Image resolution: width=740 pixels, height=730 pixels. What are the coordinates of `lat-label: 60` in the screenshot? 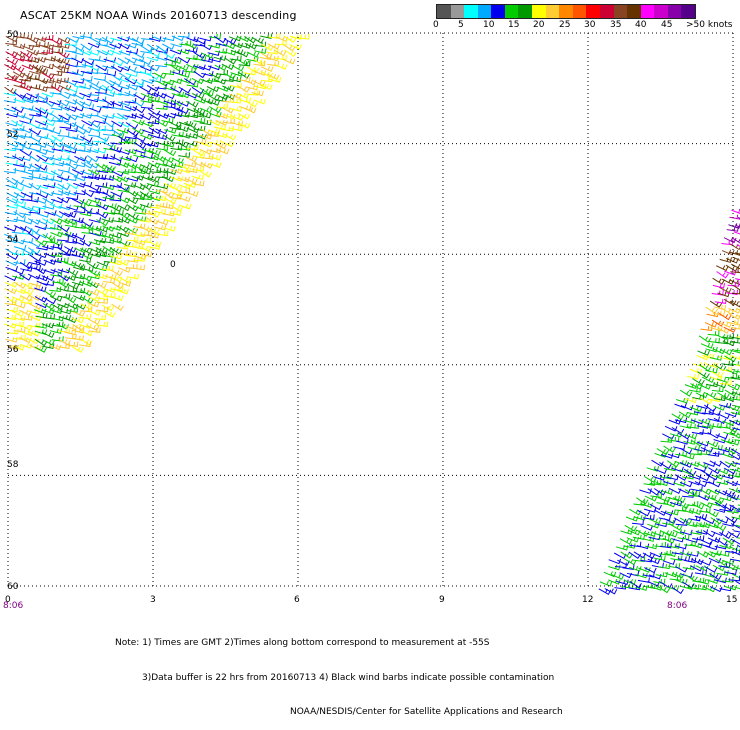 It's located at (13, 587).